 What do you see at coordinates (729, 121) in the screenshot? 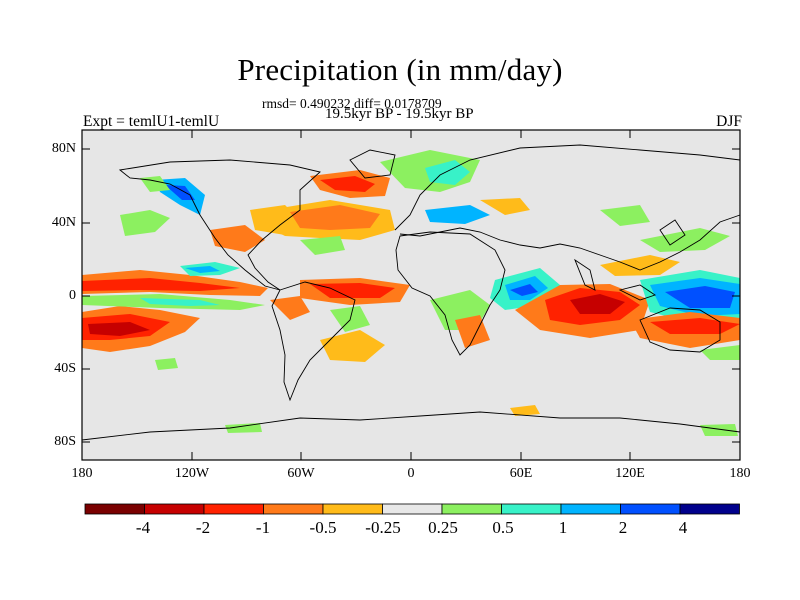
I see `season-label: DJF` at bounding box center [729, 121].